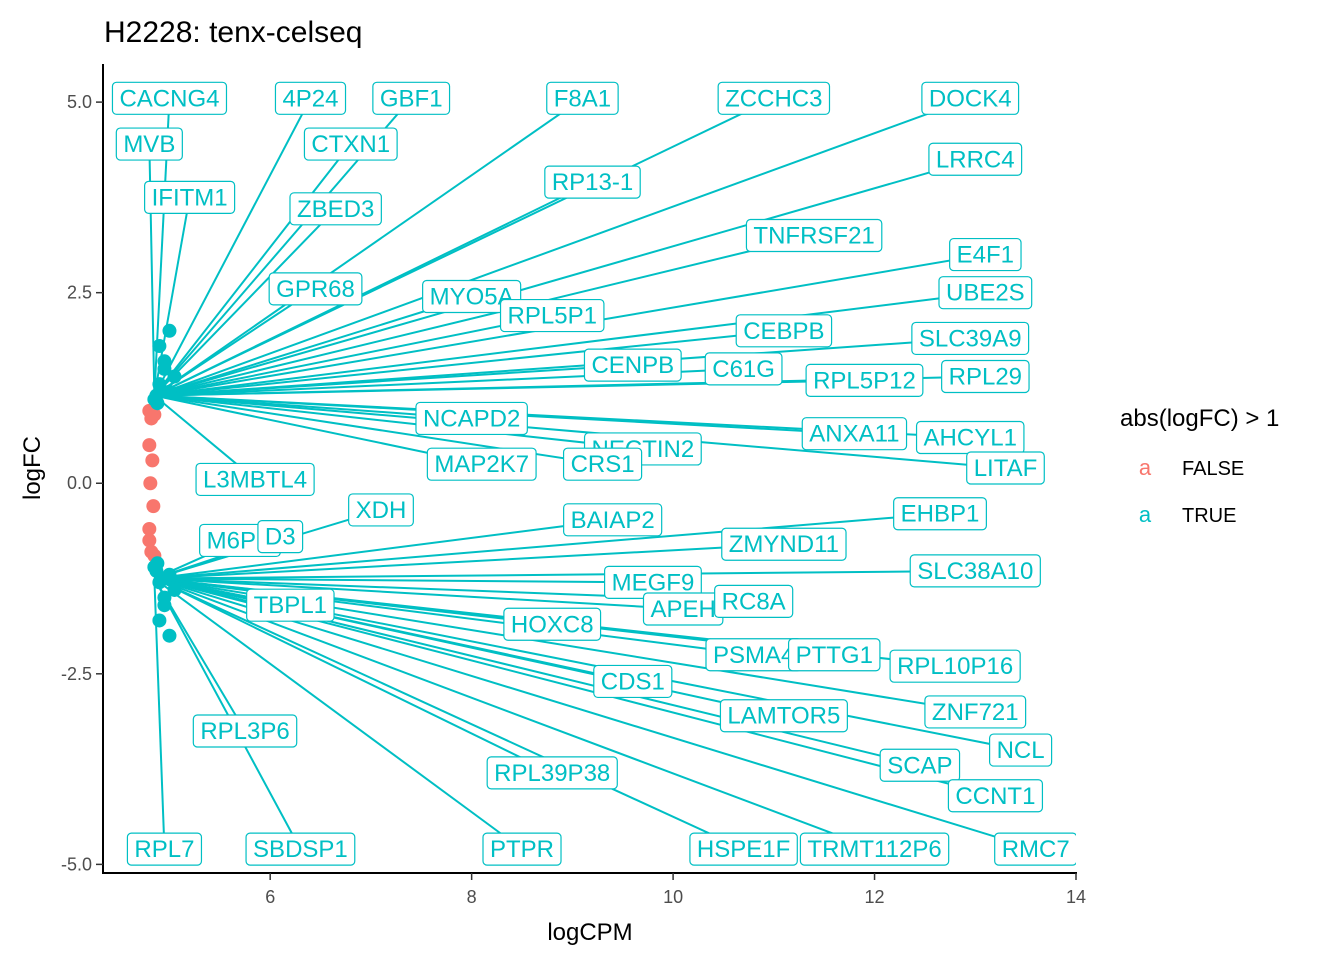  I want to click on gene-label: HOXC8, so click(552, 624).